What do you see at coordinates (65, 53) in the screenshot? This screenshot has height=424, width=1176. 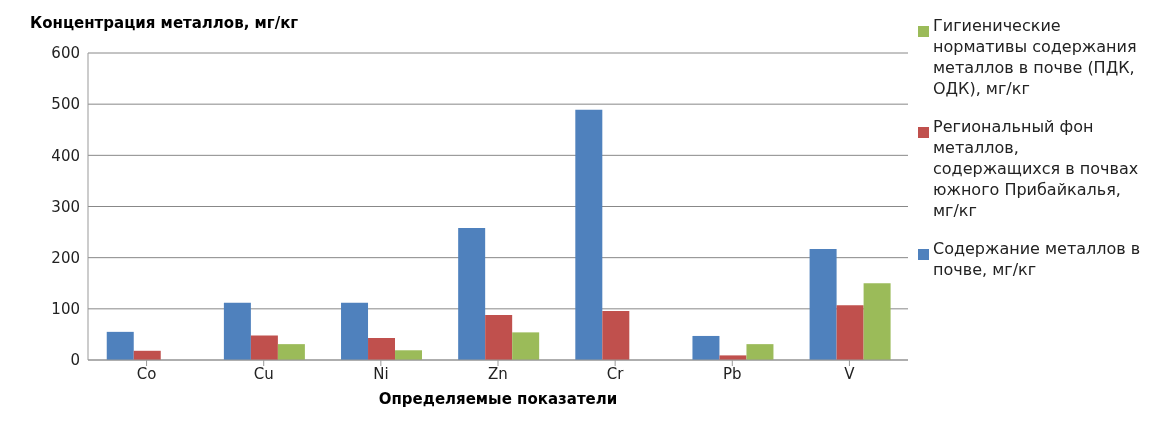 I see `y-tick-label: 600` at bounding box center [65, 53].